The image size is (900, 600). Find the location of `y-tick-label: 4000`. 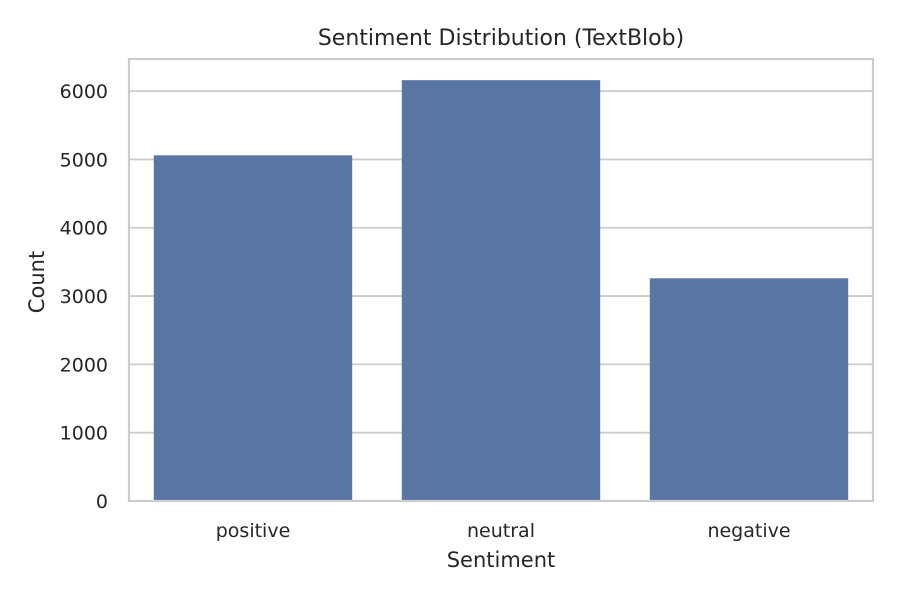

y-tick-label: 4000 is located at coordinates (84, 229).